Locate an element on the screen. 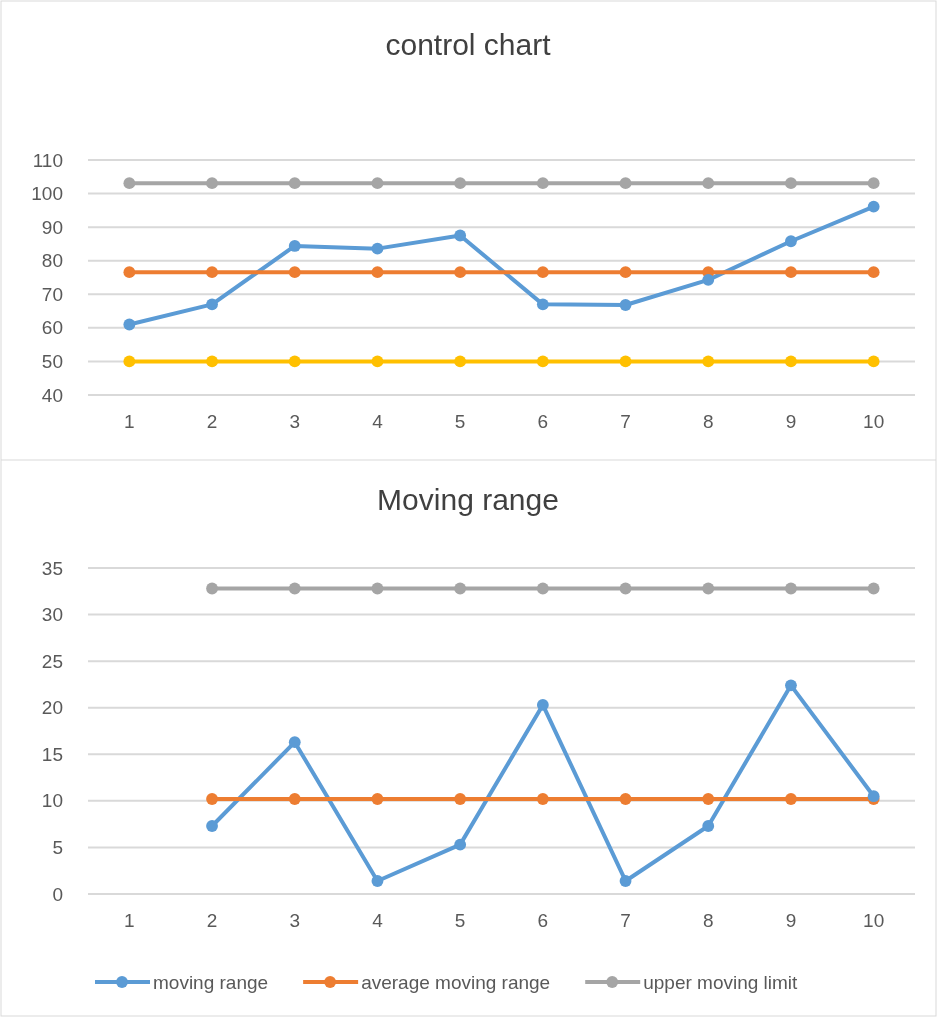 Image resolution: width=937 pixels, height=1019 pixels. chart-title: control chart is located at coordinates (468, 44).